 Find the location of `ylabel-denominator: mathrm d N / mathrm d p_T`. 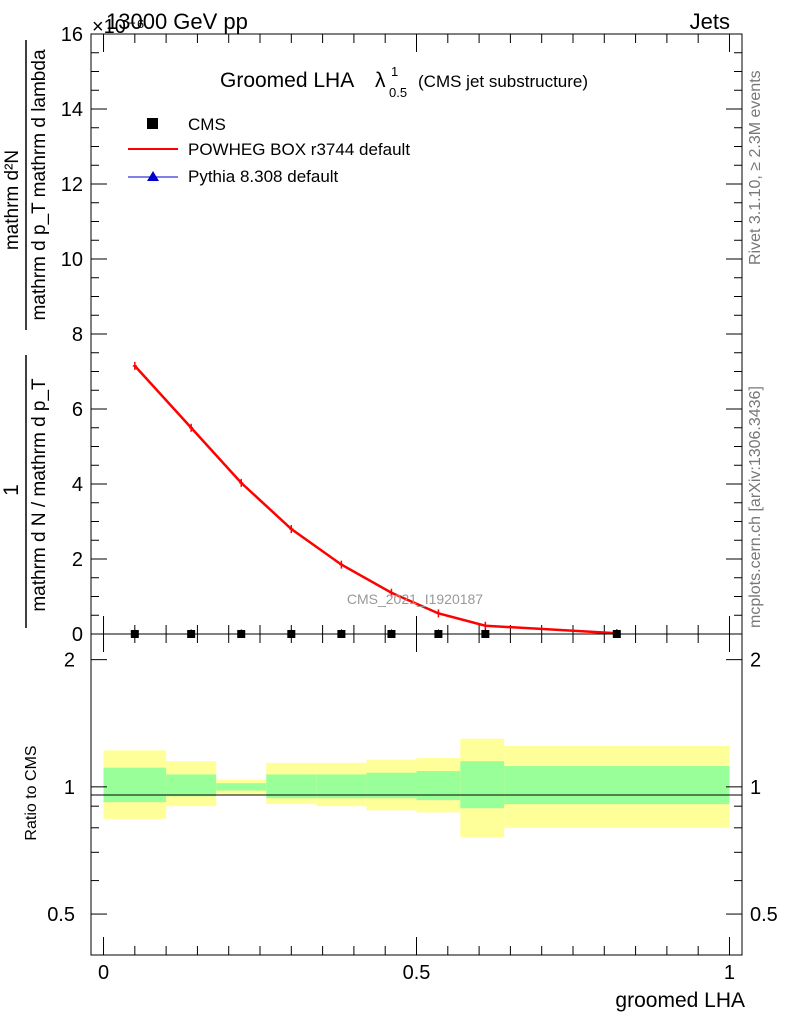

ylabel-denominator: mathrm d N / mathrm d p_T is located at coordinates (39, 495).